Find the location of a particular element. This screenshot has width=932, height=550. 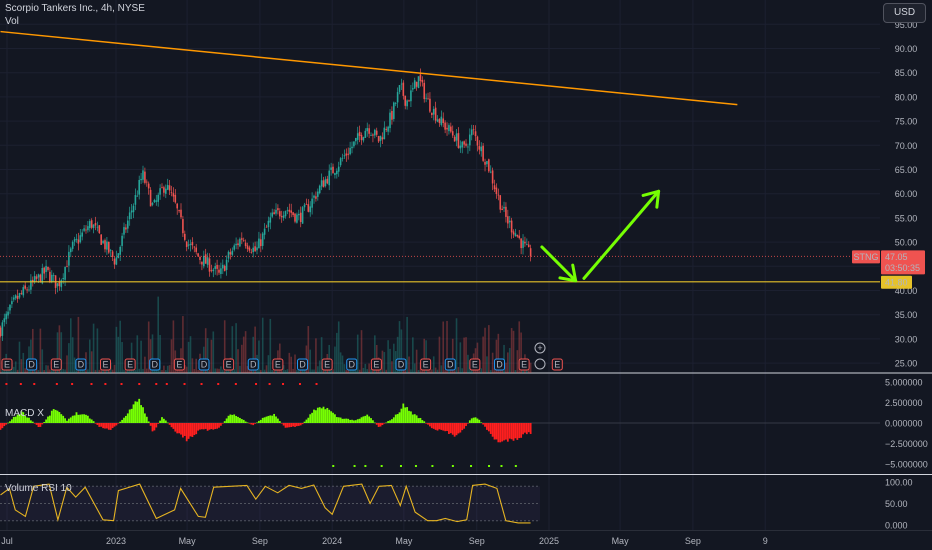

rsi-line is located at coordinates (265, 503).